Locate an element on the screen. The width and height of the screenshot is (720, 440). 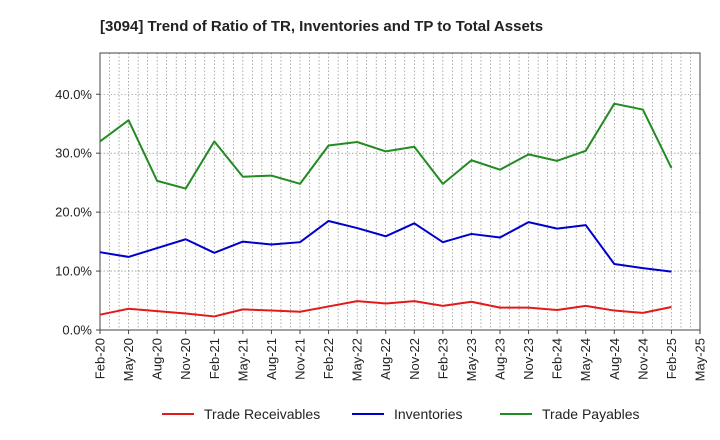
x-tick-label: May-23 is located at coordinates (471, 359).